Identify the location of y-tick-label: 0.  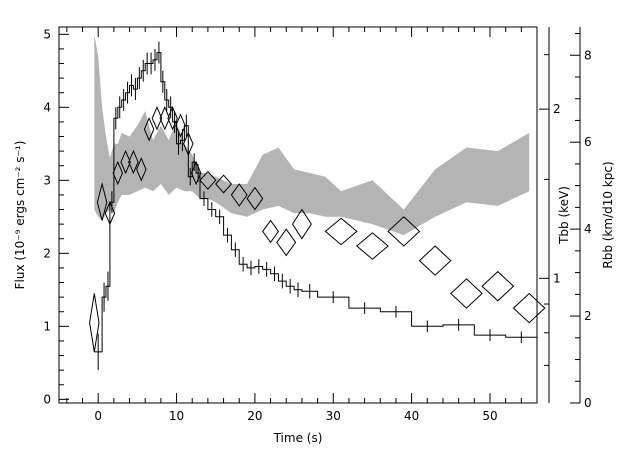
(47, 399).